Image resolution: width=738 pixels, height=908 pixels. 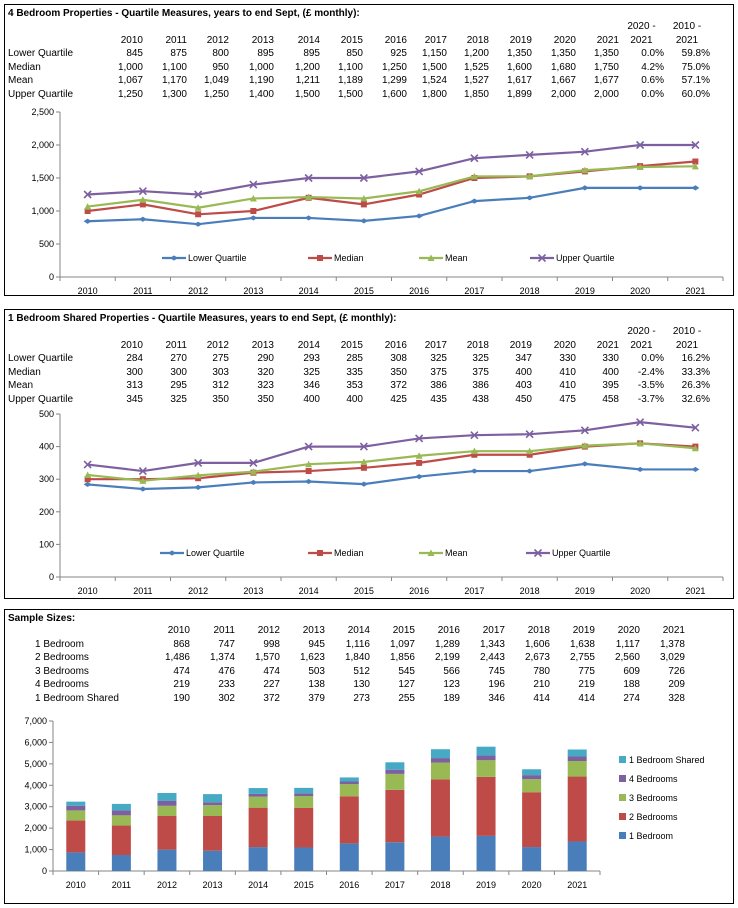 What do you see at coordinates (178, 399) in the screenshot?
I see `table-cell: 325` at bounding box center [178, 399].